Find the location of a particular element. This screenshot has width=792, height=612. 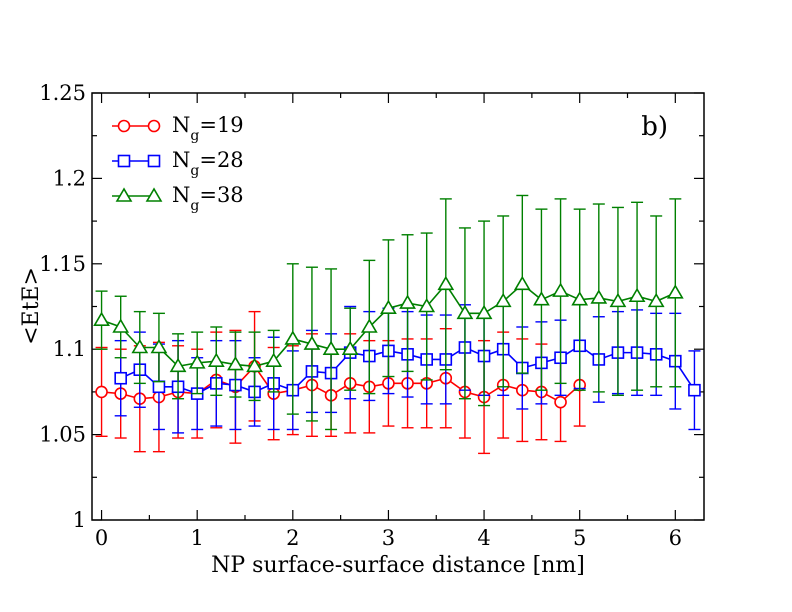

legend-label: Ng=38 is located at coordinates (208, 198).